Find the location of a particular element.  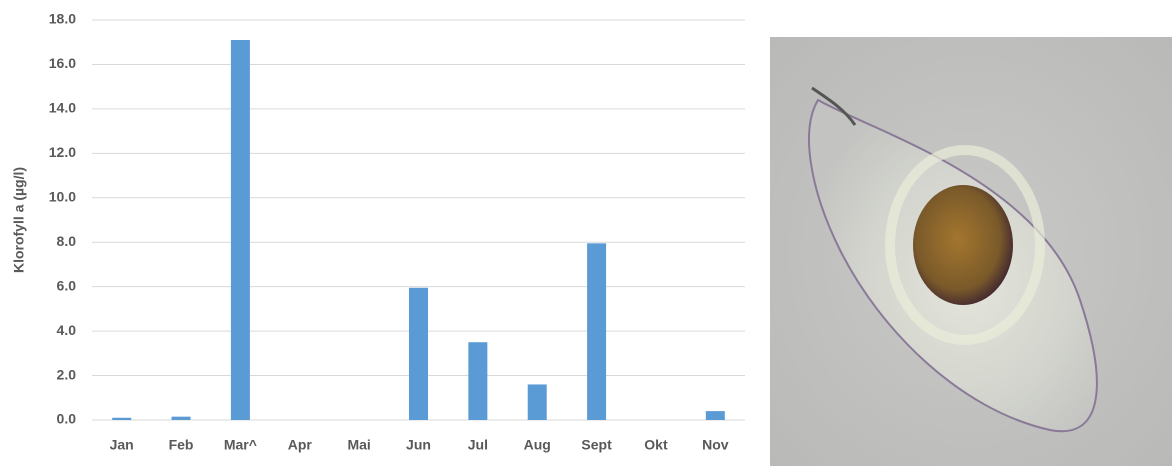

y-tick-label: 18.0 is located at coordinates (62, 19).